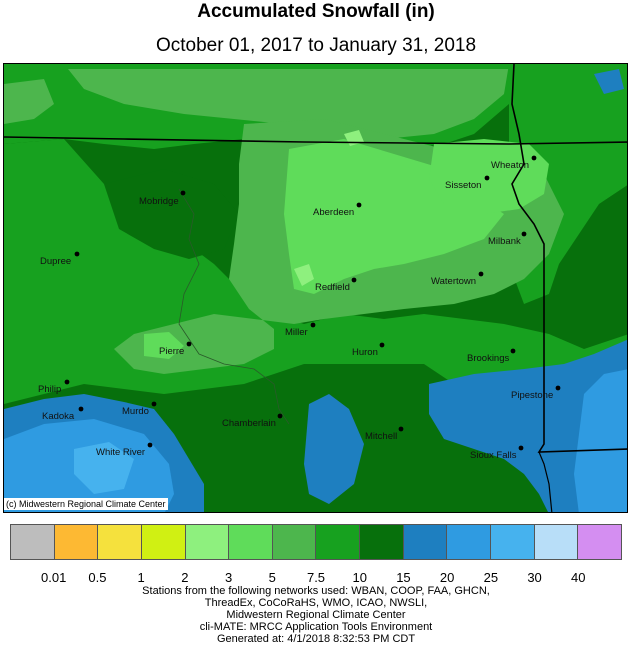 This screenshot has width=632, height=645. I want to click on city-dot-miller, so click(313, 325).